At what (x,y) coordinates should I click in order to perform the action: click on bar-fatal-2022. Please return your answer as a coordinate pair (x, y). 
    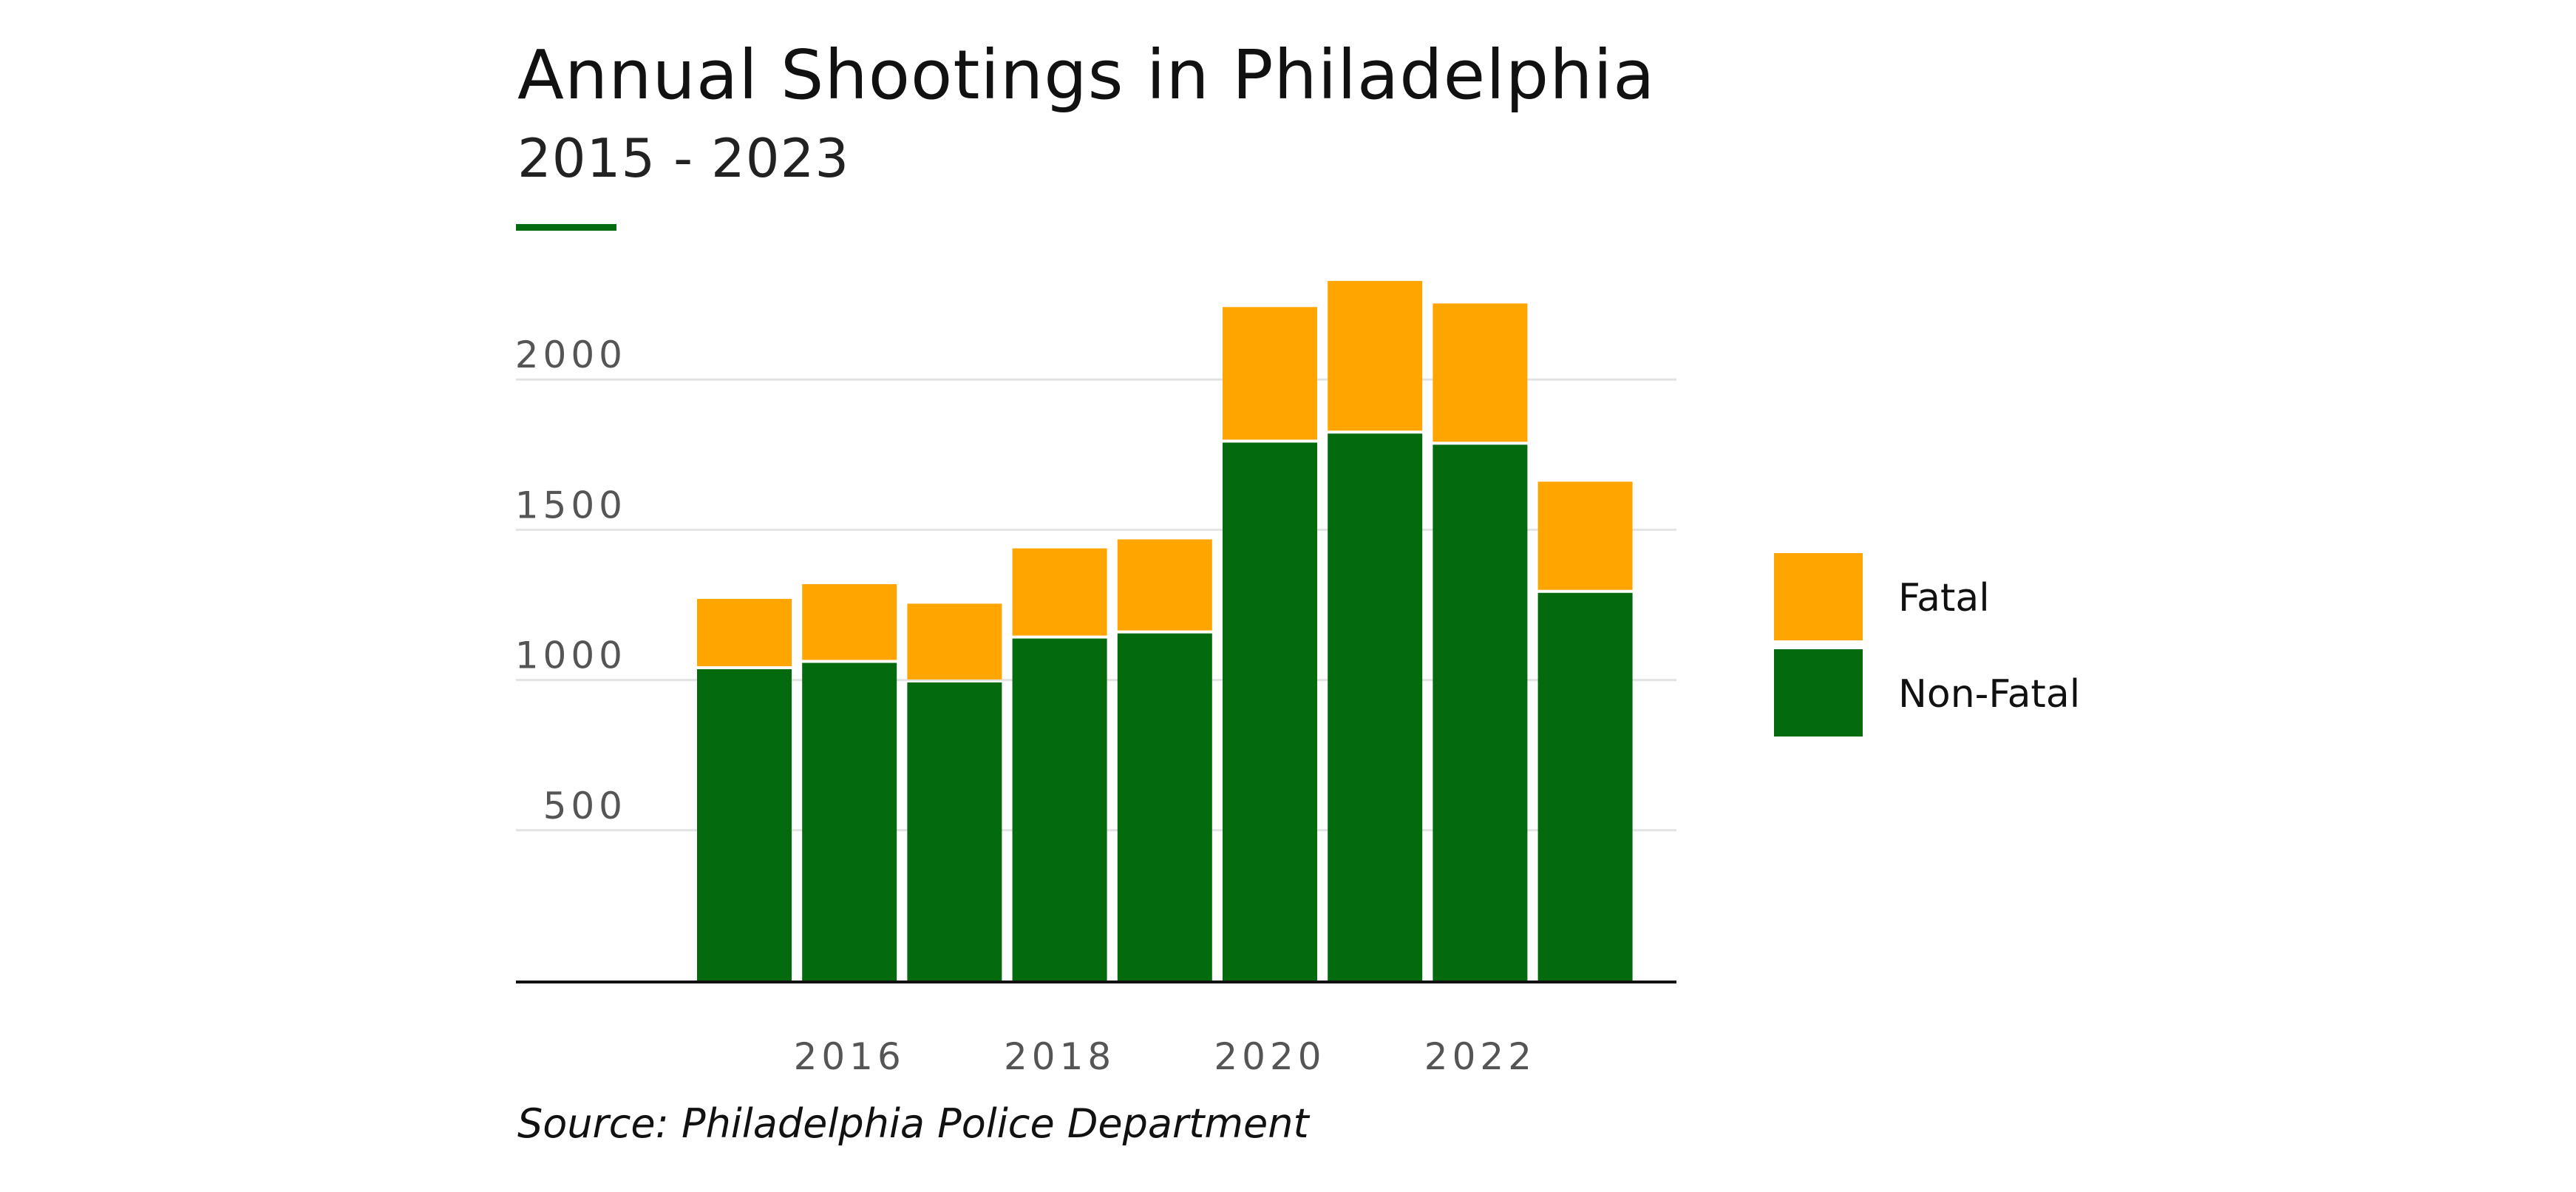
    Looking at the image, I should click on (1480, 372).